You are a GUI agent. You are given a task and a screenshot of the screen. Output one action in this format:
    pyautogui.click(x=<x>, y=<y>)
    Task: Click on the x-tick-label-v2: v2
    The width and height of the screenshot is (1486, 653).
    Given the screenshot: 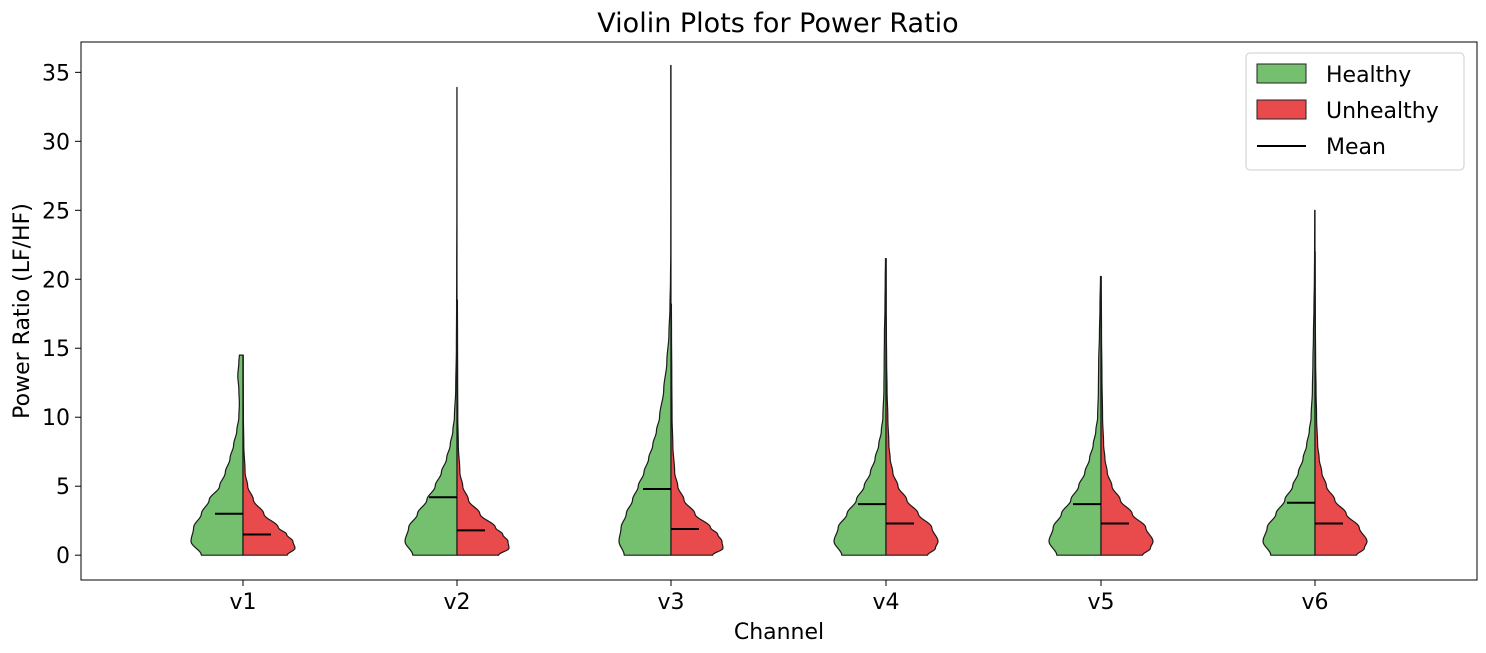 What is the action you would take?
    pyautogui.click(x=456, y=602)
    